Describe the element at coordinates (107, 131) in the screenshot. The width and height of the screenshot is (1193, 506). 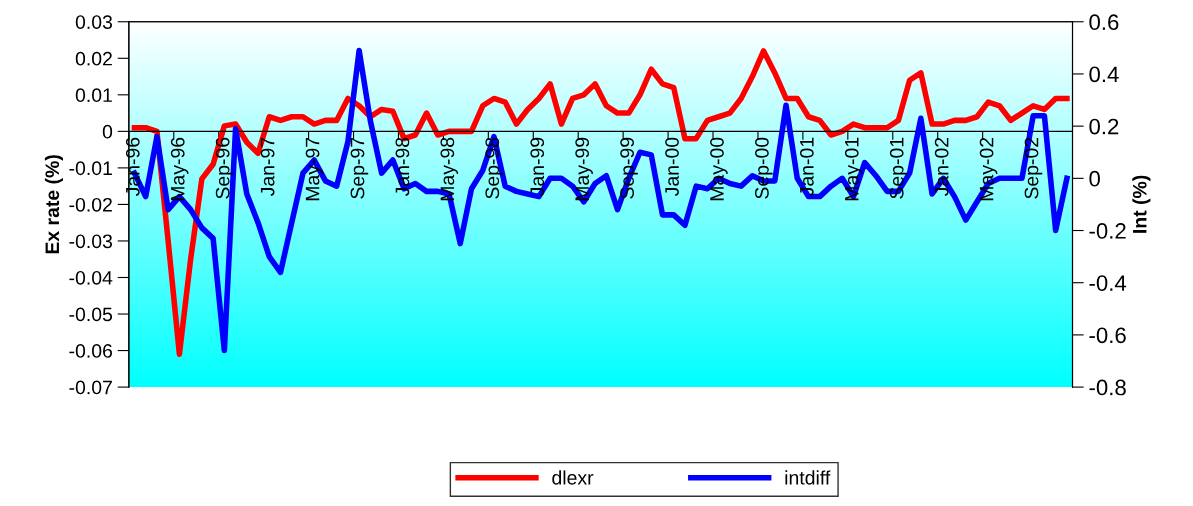
I see `y-tick-label: 0` at that location.